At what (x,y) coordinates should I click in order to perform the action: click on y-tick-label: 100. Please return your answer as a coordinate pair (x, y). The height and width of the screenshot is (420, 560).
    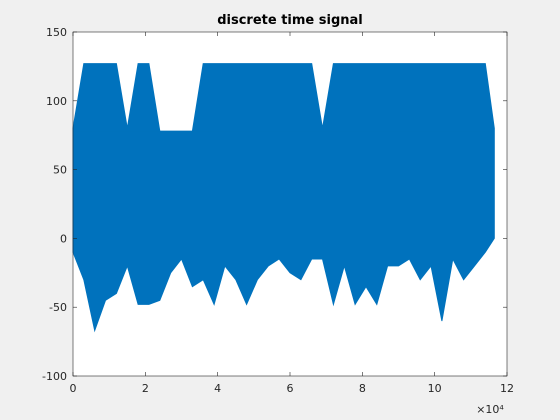
    Looking at the image, I should click on (56, 101).